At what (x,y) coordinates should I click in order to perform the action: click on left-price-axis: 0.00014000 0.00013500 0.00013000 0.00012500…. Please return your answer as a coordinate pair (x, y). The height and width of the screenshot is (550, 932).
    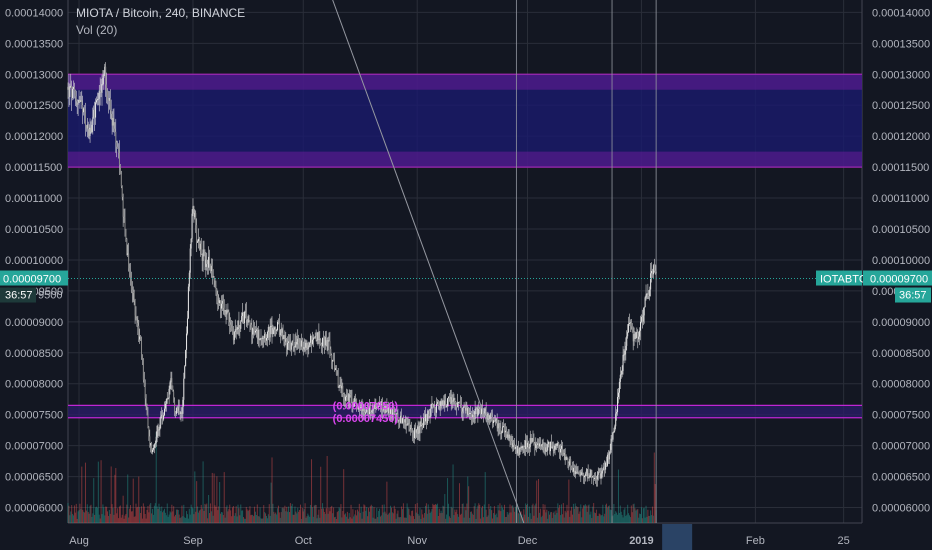
    Looking at the image, I should click on (34, 260).